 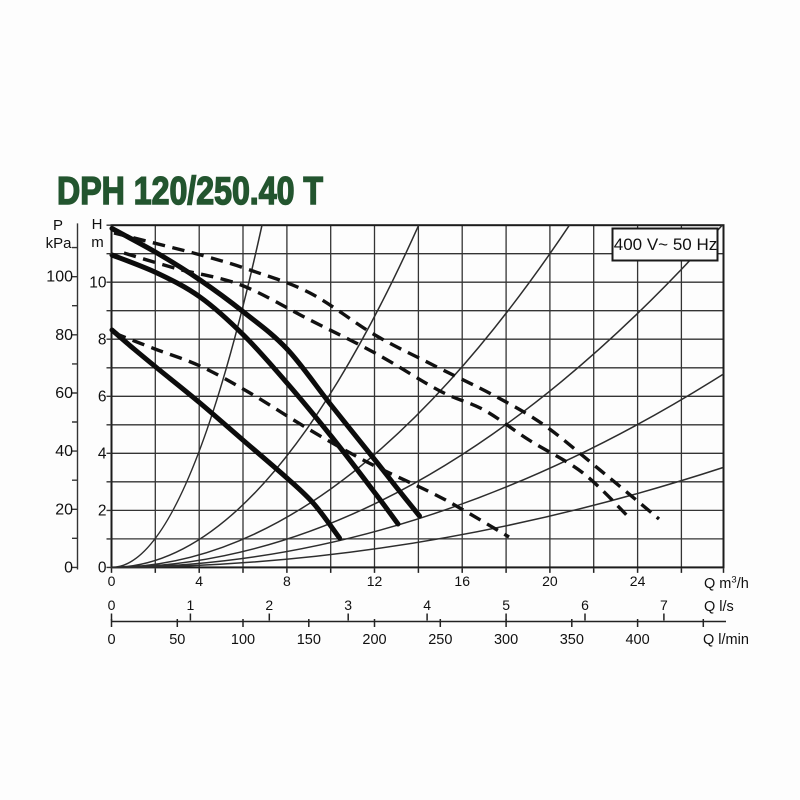 I want to click on svg-text: H, so click(x=97, y=224).